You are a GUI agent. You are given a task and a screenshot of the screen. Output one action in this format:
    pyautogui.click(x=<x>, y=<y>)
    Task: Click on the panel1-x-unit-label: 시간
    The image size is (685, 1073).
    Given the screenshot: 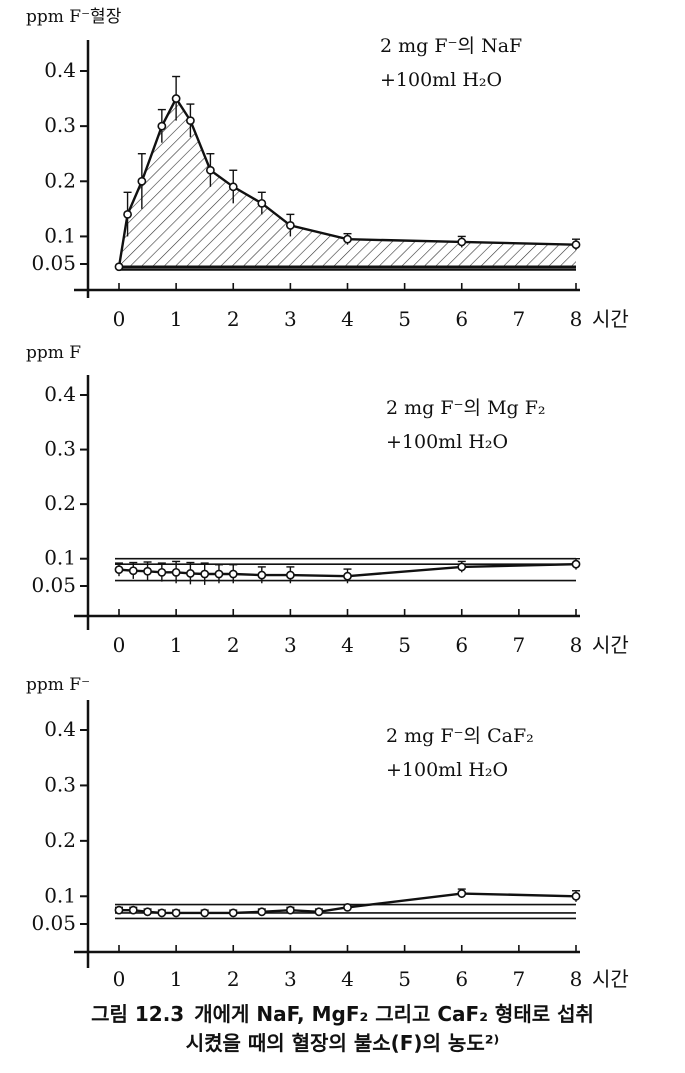 What is the action you would take?
    pyautogui.click(x=610, y=319)
    